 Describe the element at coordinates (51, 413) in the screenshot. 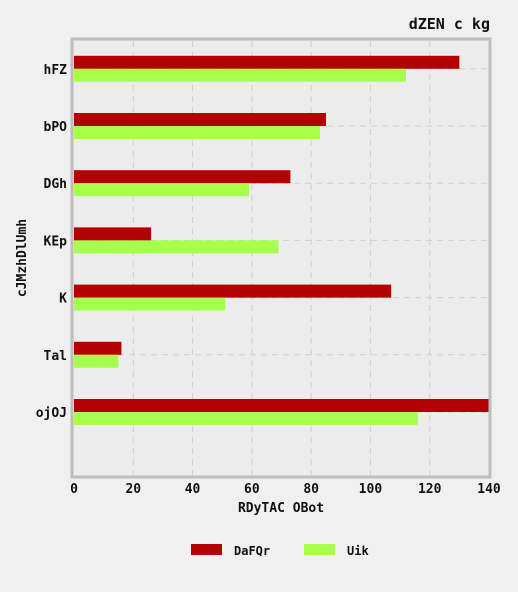

I see `y-tick-label: ojOJ` at that location.